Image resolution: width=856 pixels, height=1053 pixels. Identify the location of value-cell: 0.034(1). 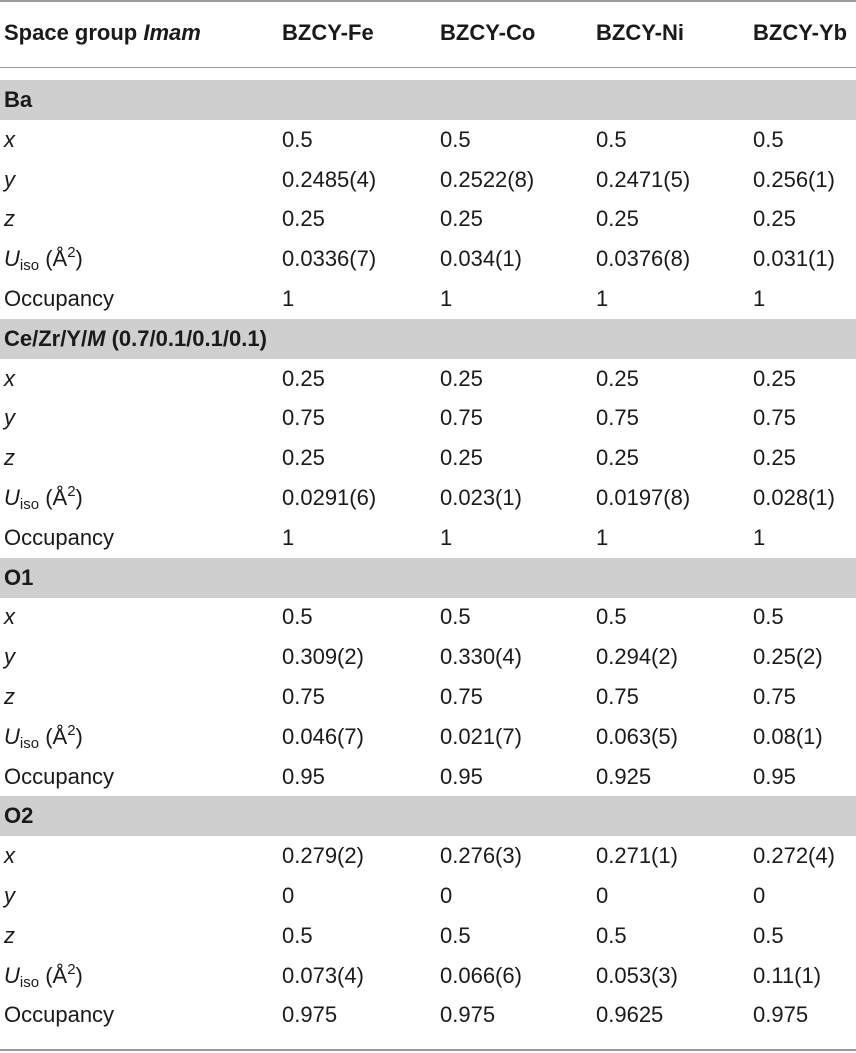
(481, 259).